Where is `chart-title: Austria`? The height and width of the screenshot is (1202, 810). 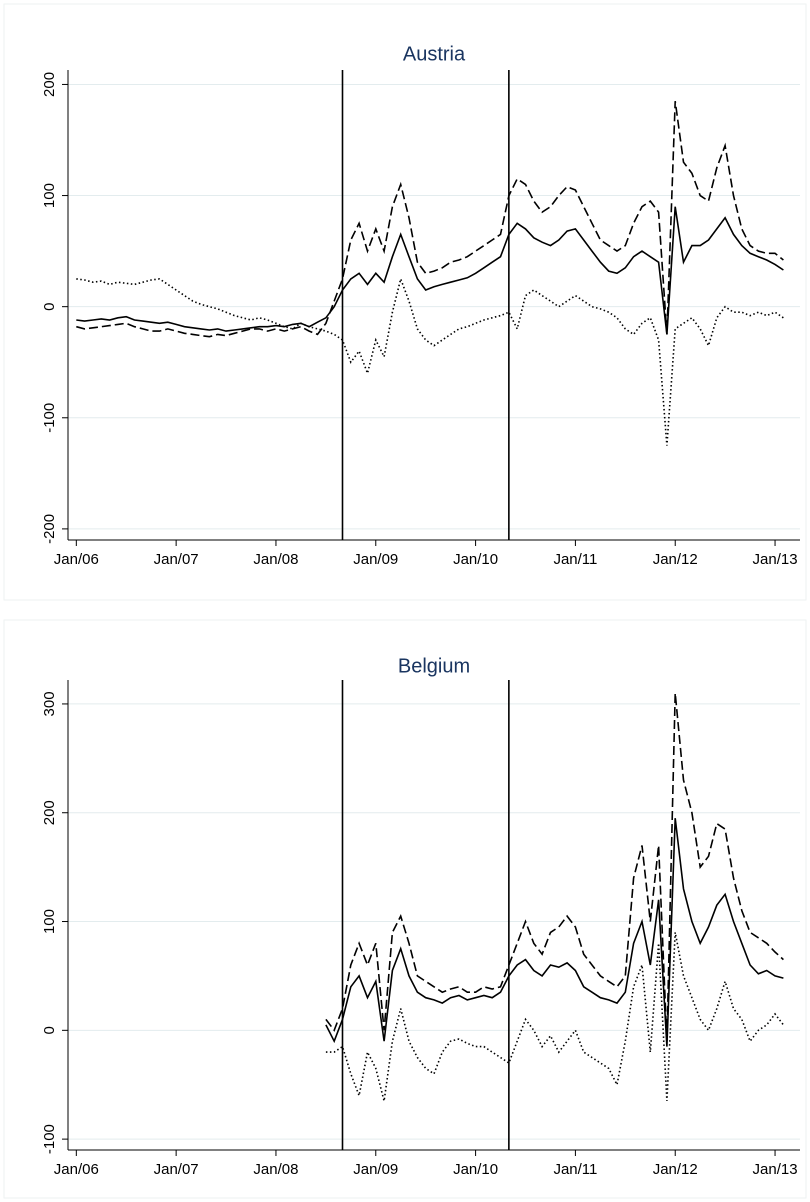 chart-title: Austria is located at coordinates (434, 54).